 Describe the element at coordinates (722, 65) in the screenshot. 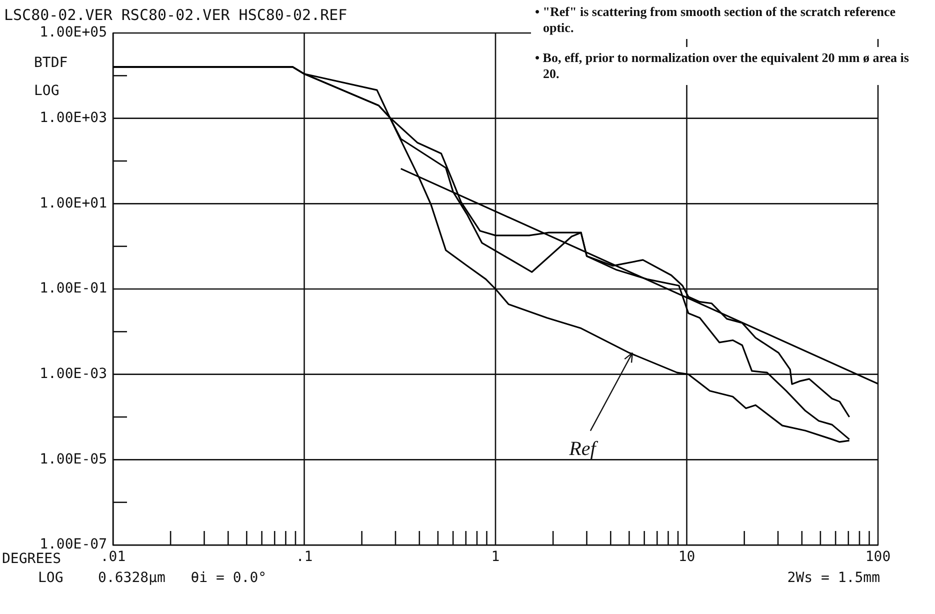

I see `annotation: • Bo, eff, prior to normalization over the equivalent 20 mm ø area is 20.` at that location.